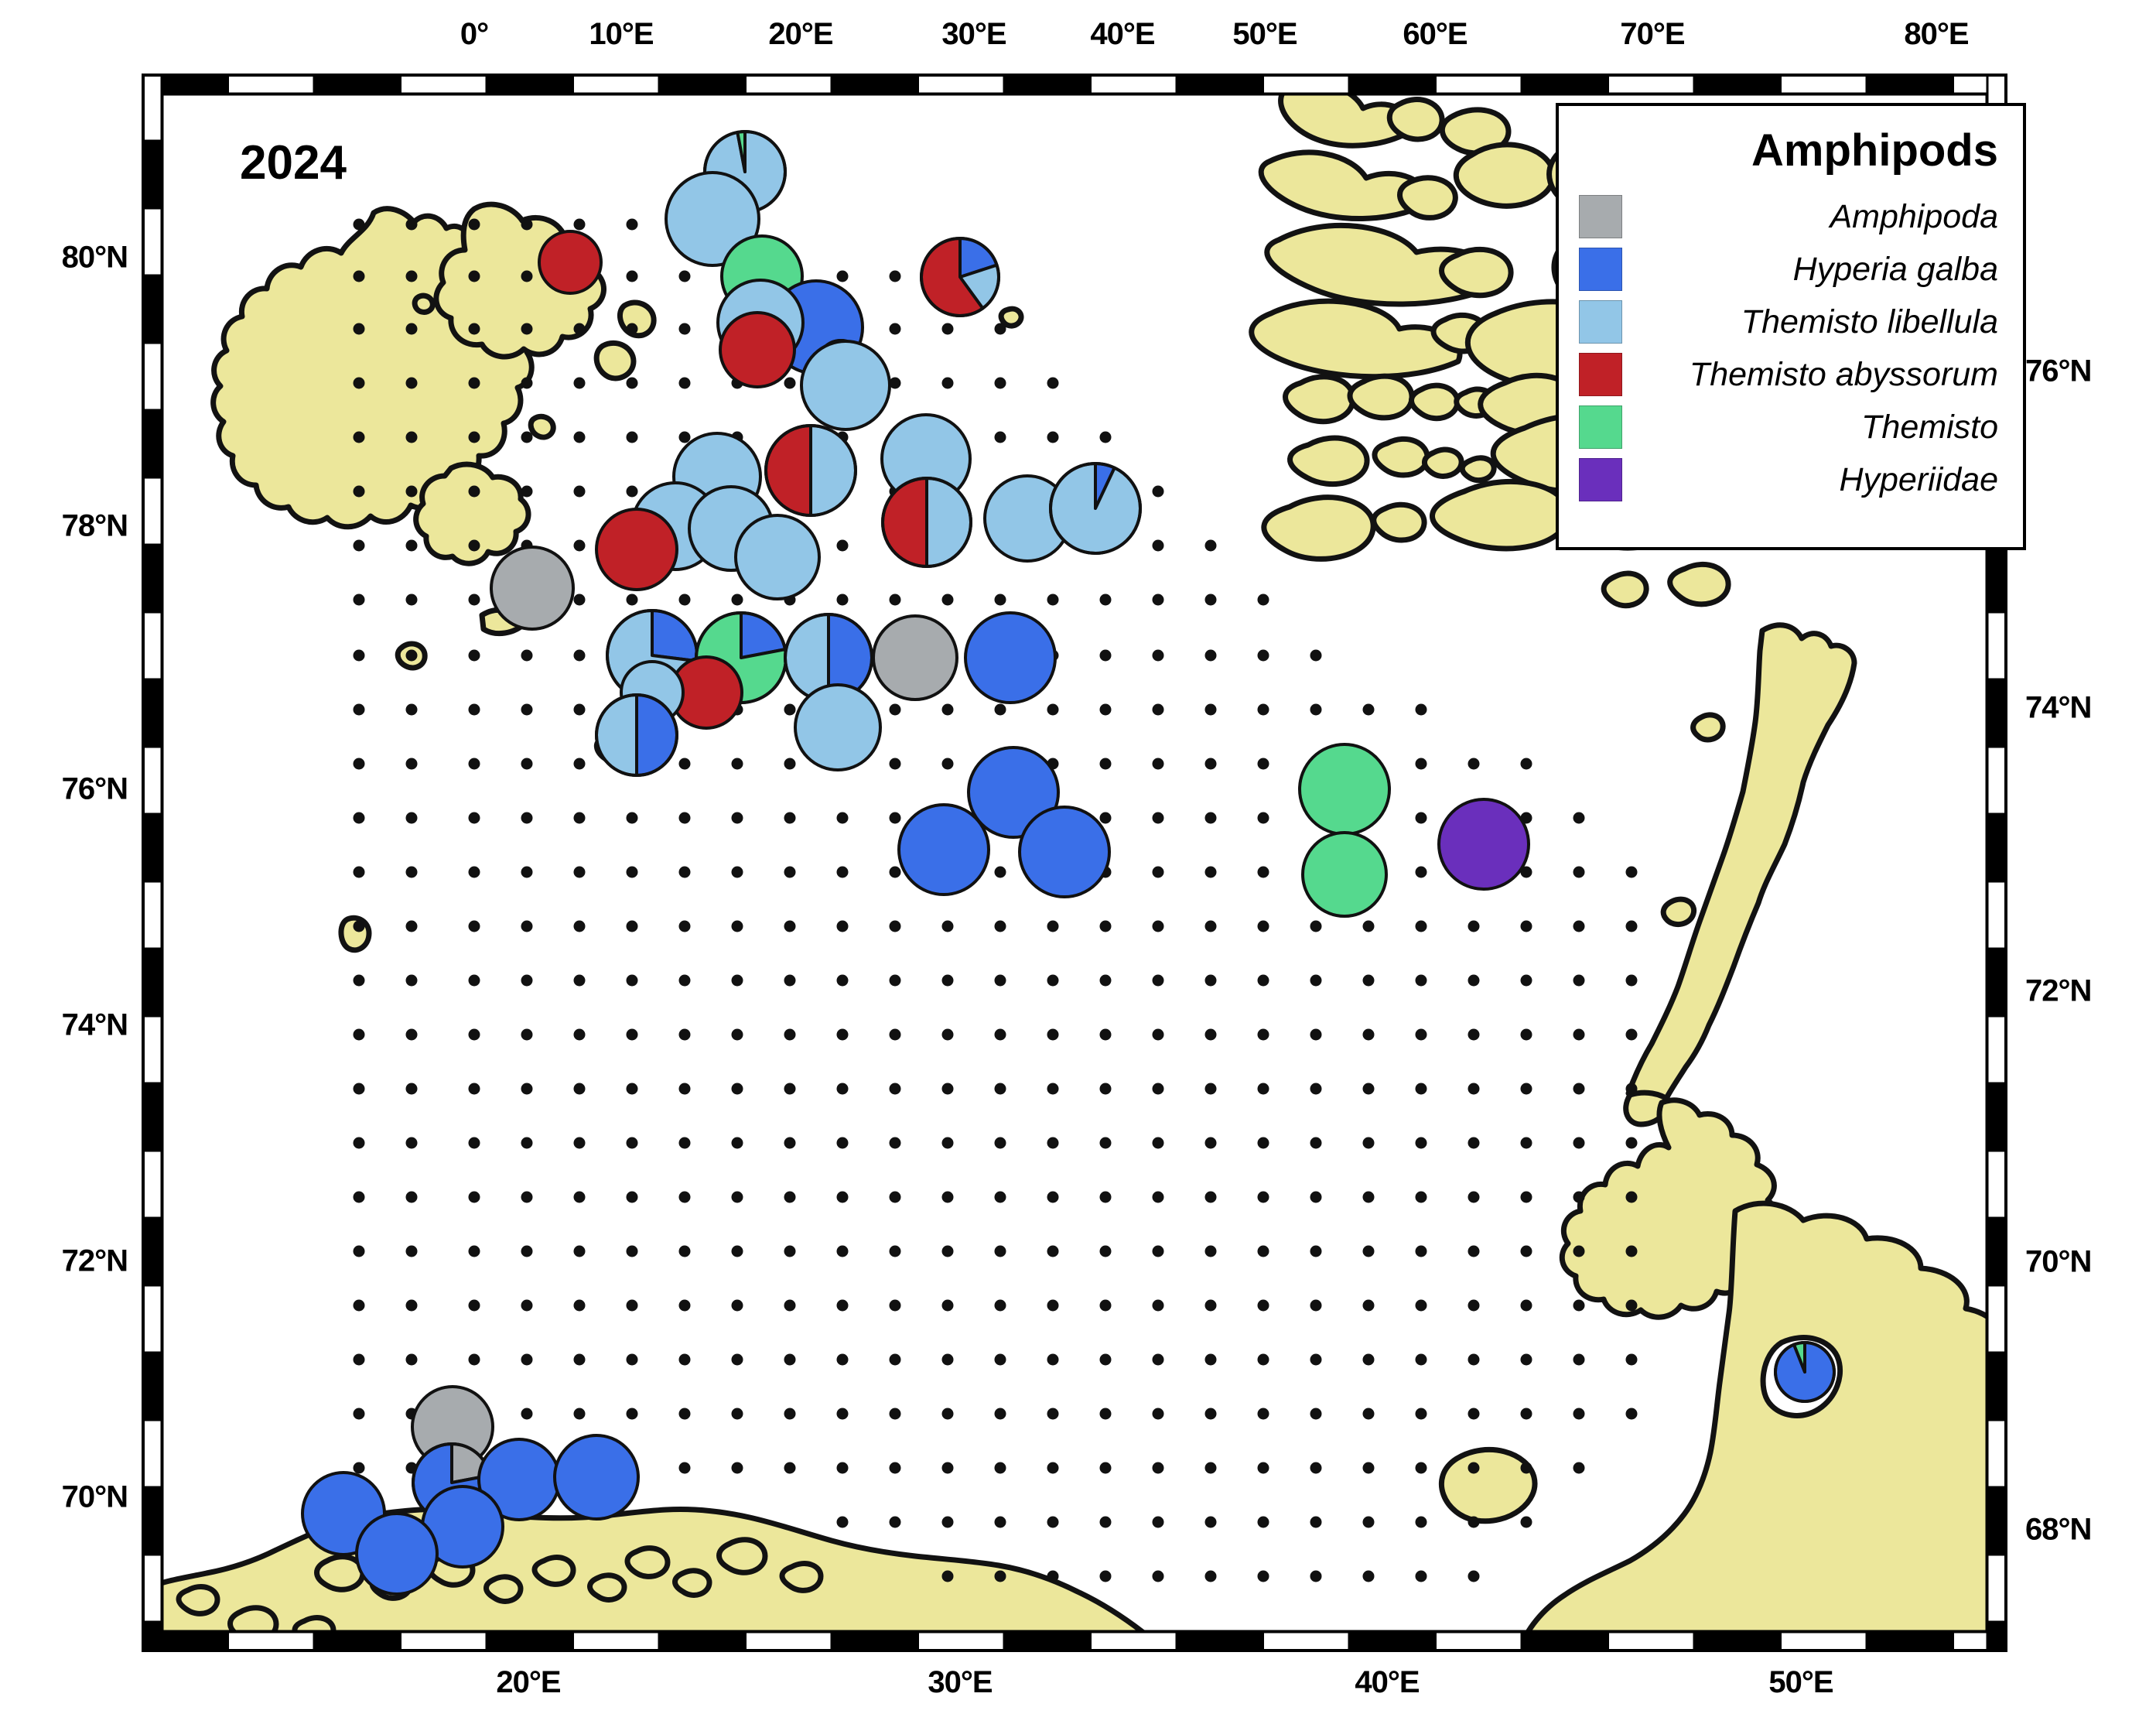 This screenshot has width=2156, height=1731. Describe the element at coordinates (1791, 216) in the screenshot. I see `legend-item-0: Amphipoda` at that location.